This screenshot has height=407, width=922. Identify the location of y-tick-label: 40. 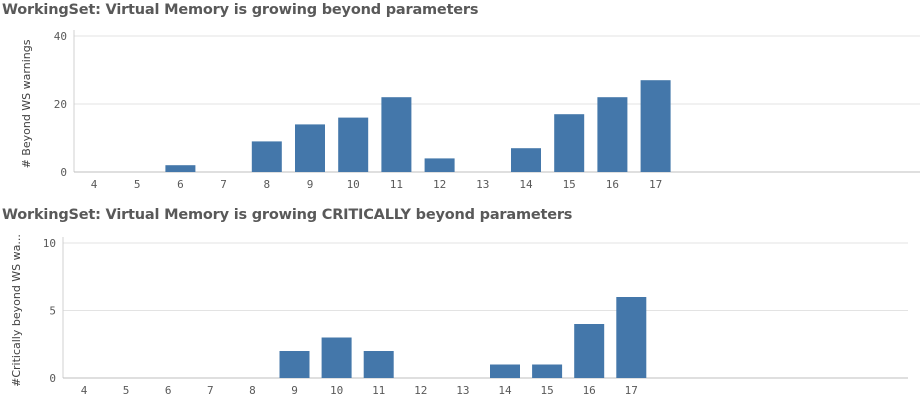
(60, 36).